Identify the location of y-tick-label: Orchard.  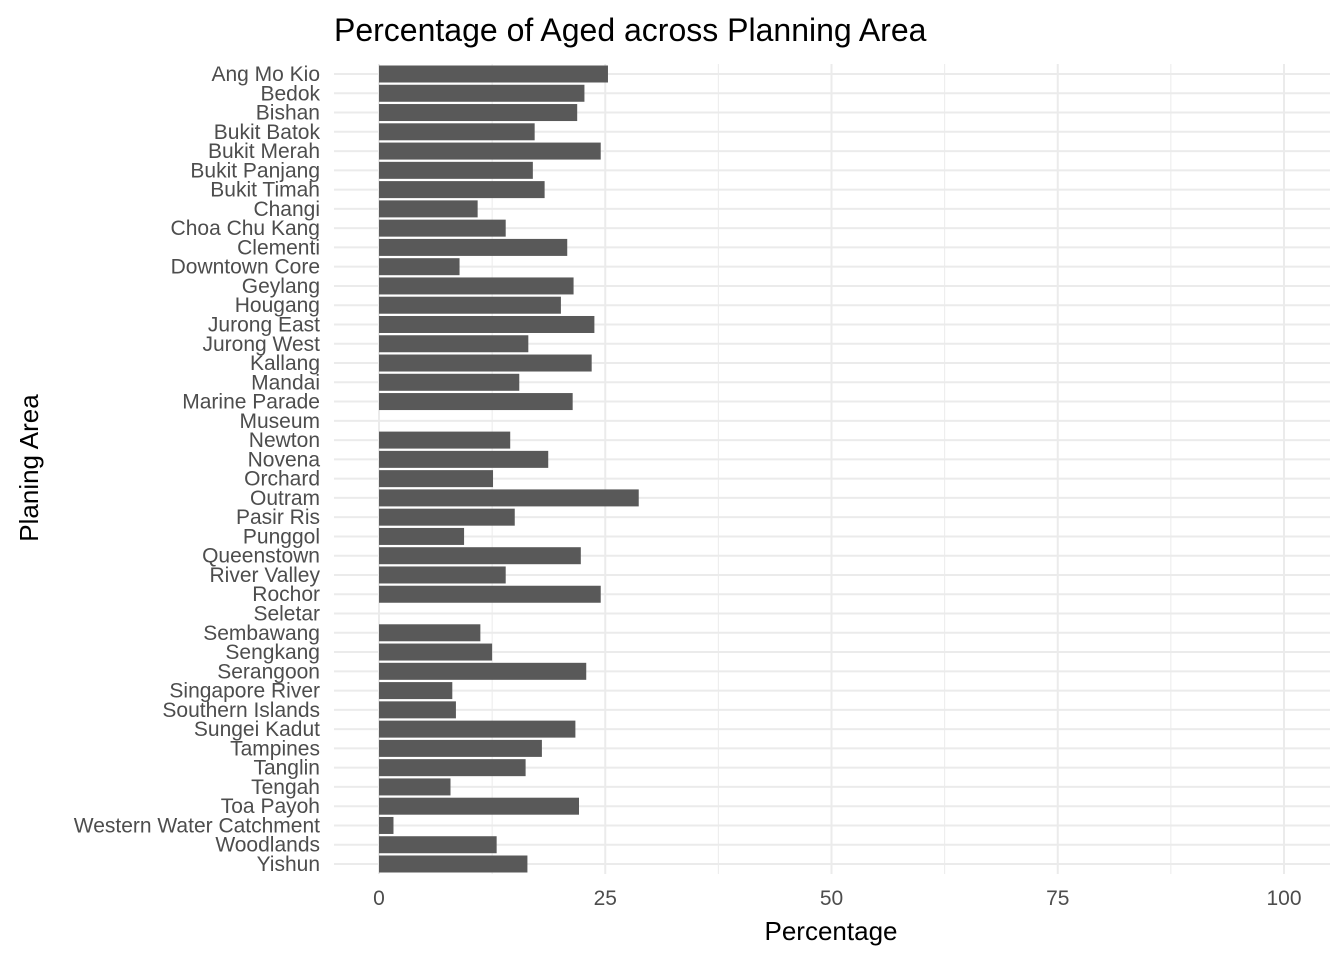
(282, 479).